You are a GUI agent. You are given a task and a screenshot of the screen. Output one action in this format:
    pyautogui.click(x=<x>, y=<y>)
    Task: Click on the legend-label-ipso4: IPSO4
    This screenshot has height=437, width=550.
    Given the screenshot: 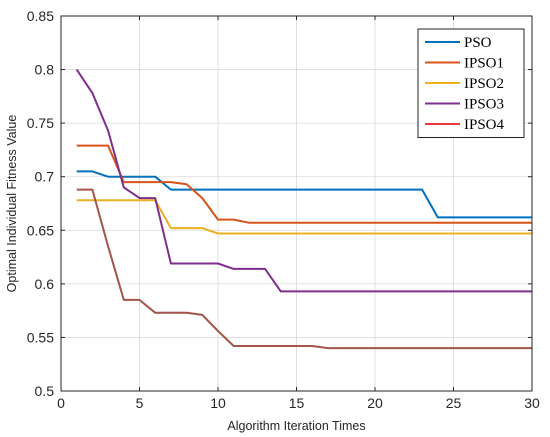 What is the action you would take?
    pyautogui.click(x=484, y=125)
    